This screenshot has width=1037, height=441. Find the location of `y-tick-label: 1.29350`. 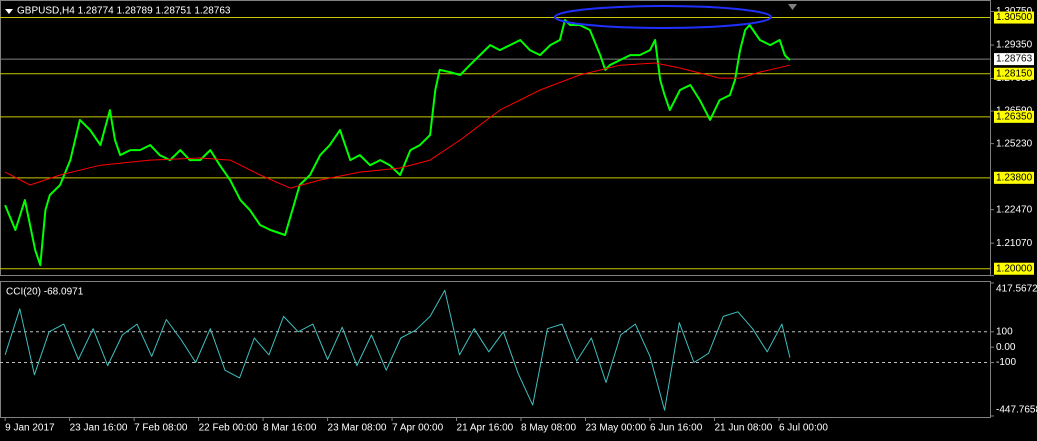

y-tick-label: 1.29350 is located at coordinates (1014, 45).